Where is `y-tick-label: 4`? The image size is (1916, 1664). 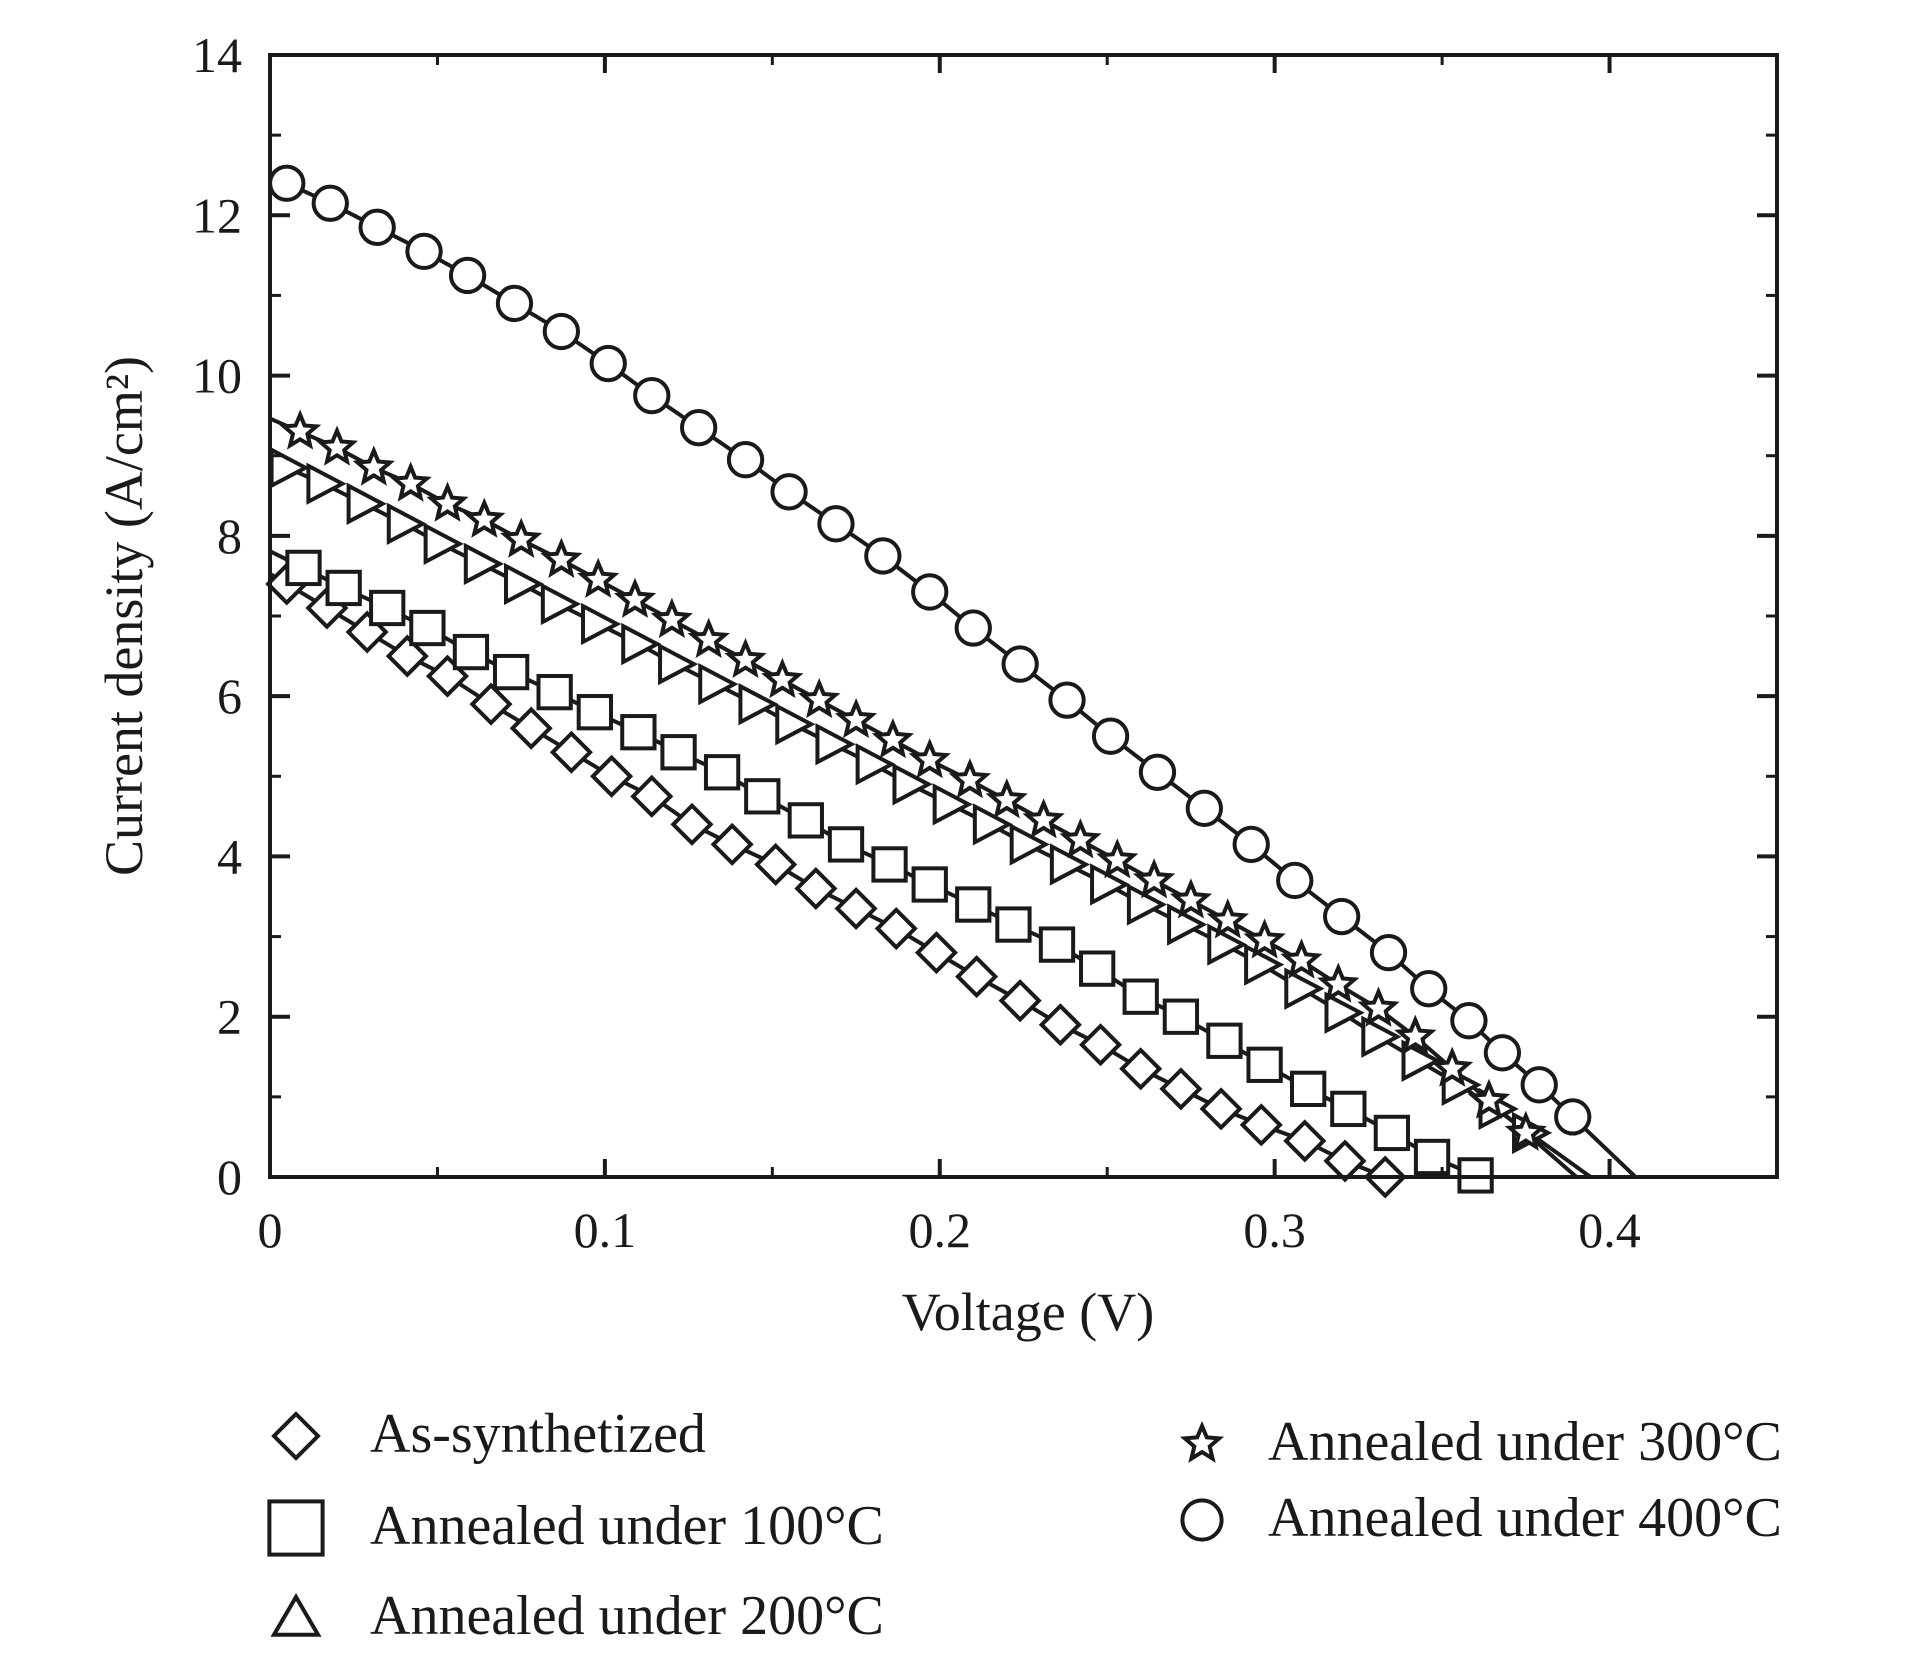
y-tick-label: 4 is located at coordinates (229, 856).